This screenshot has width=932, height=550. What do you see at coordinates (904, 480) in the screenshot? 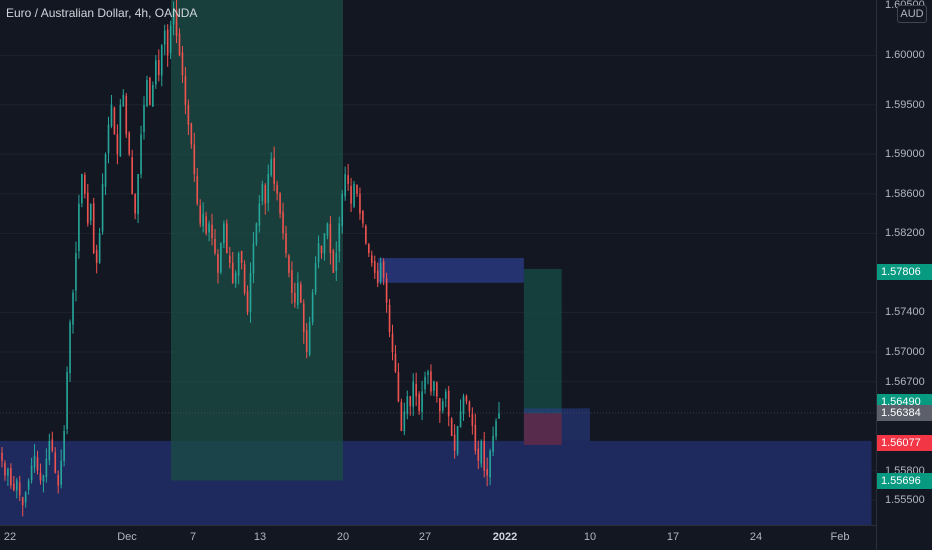
I see `price-tag: 1.55696` at bounding box center [904, 480].